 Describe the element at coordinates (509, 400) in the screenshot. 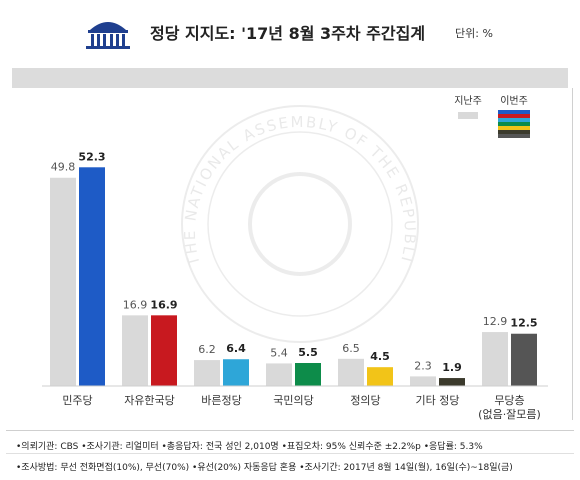

I see `category-label: 무당층` at that location.